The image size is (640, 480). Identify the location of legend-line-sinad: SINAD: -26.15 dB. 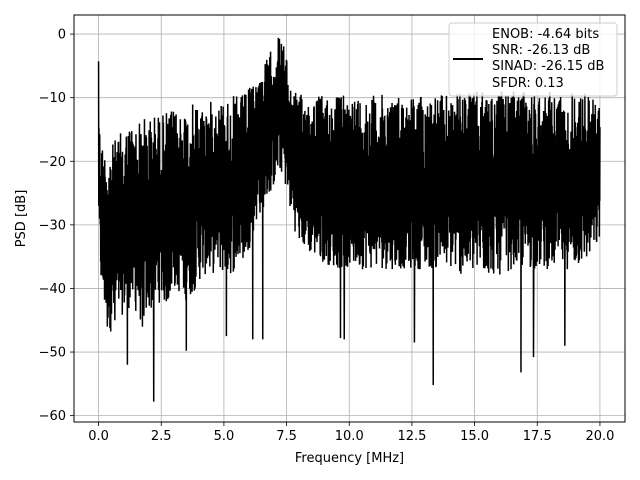
(548, 66).